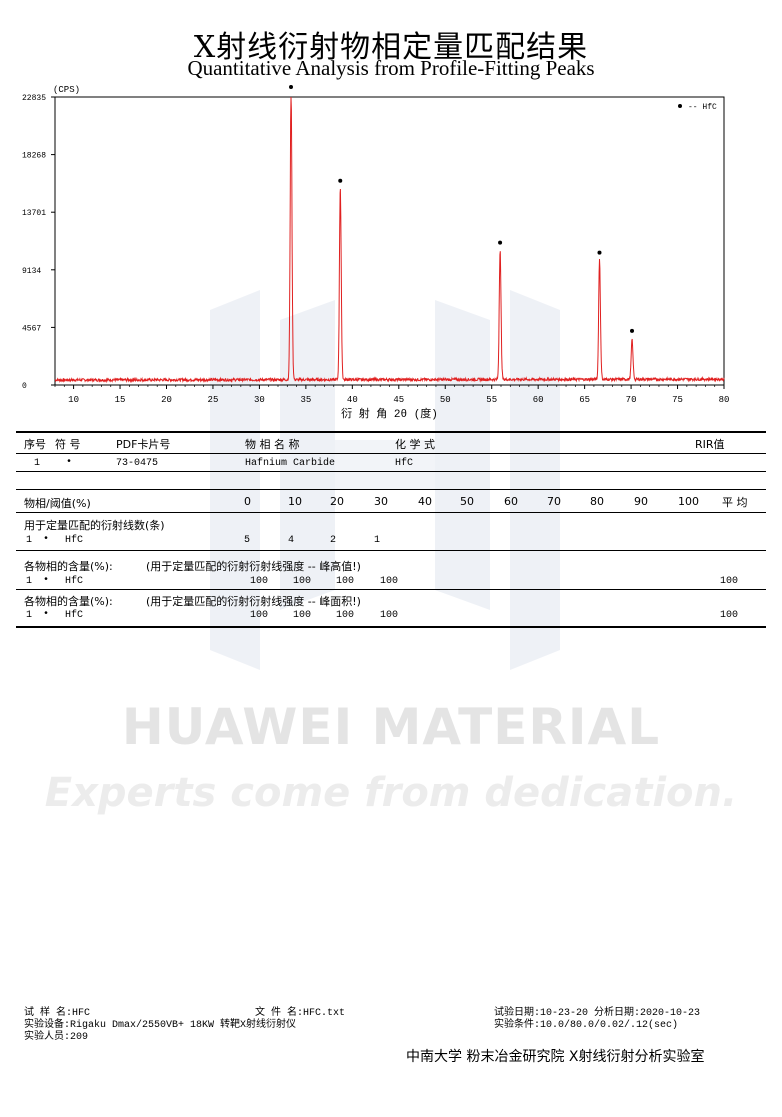 This screenshot has width=782, height=1117. Describe the element at coordinates (74, 540) in the screenshot. I see `lines-row-phase: HfC` at that location.